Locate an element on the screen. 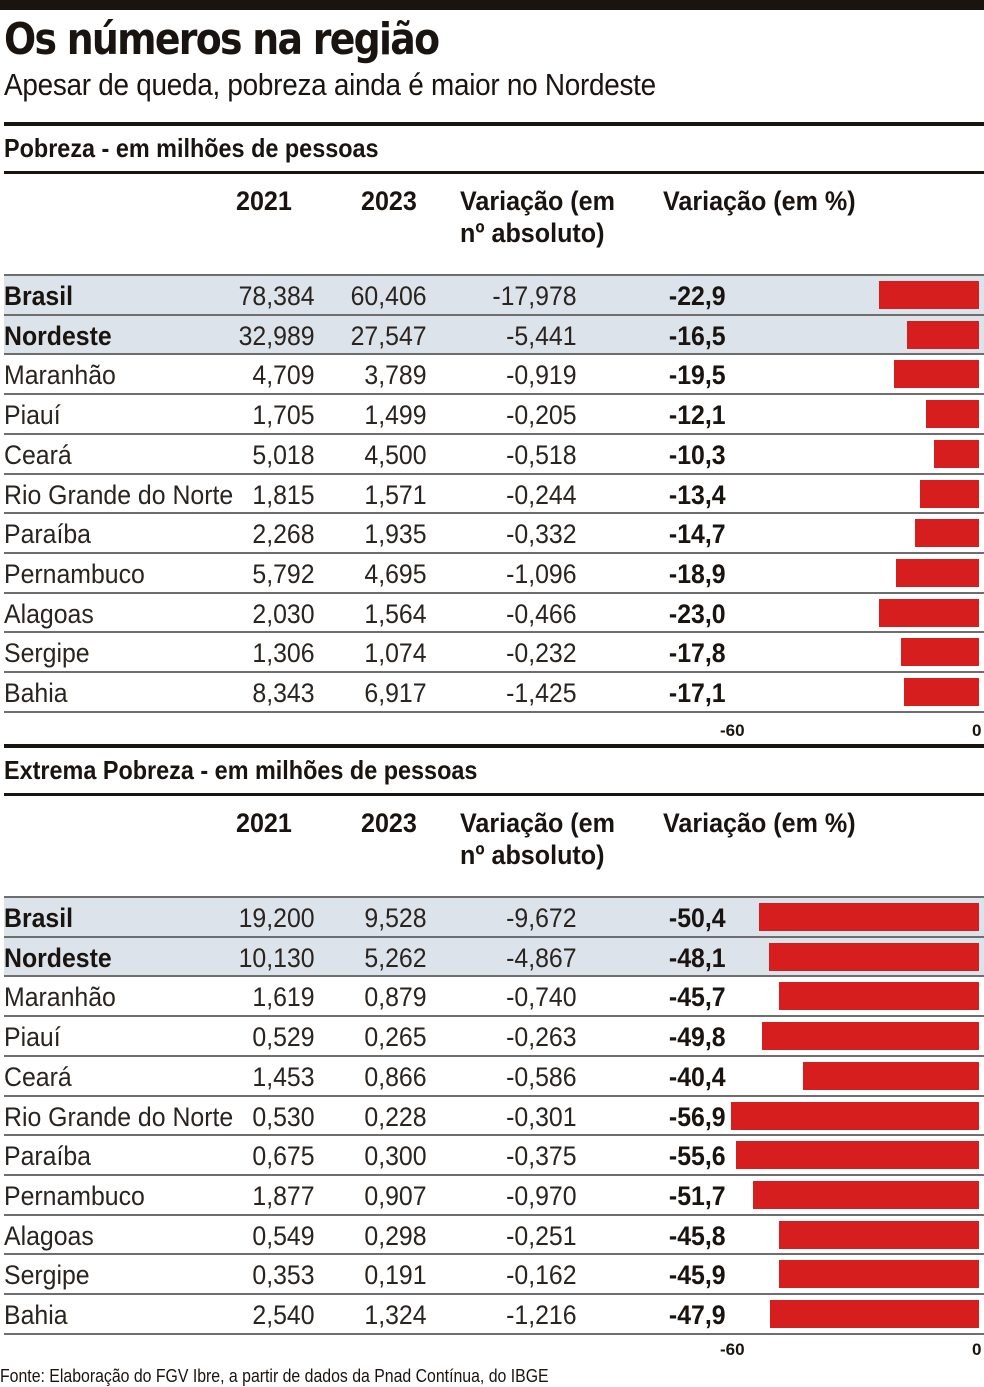  row-name: Brasil is located at coordinates (39, 918).